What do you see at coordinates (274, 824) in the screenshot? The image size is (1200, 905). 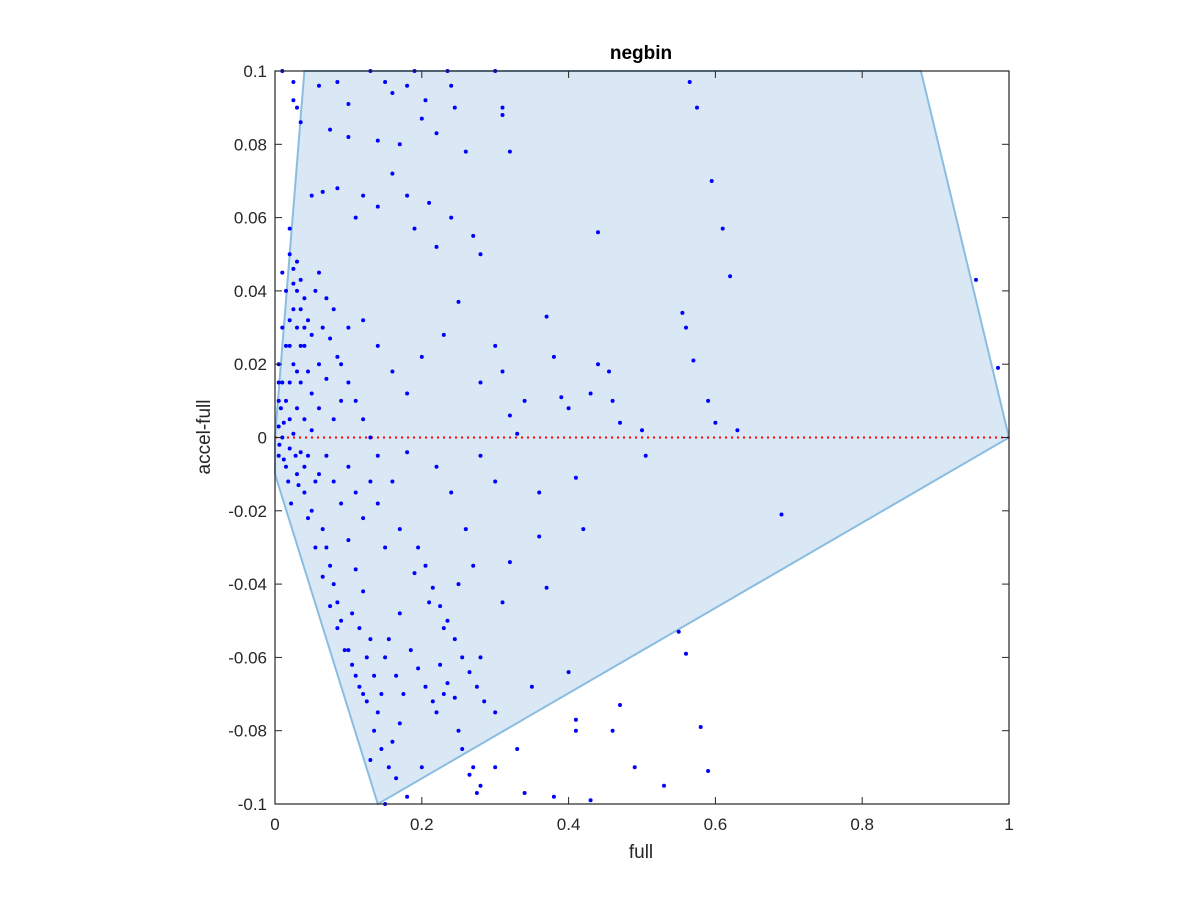 I see `x-tick-label: 0` at bounding box center [274, 824].